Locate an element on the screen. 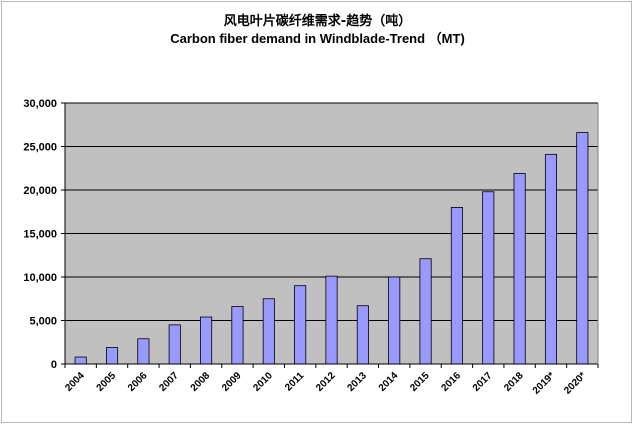 The height and width of the screenshot is (426, 635). y-tick-label: 25,000 is located at coordinates (40, 148).